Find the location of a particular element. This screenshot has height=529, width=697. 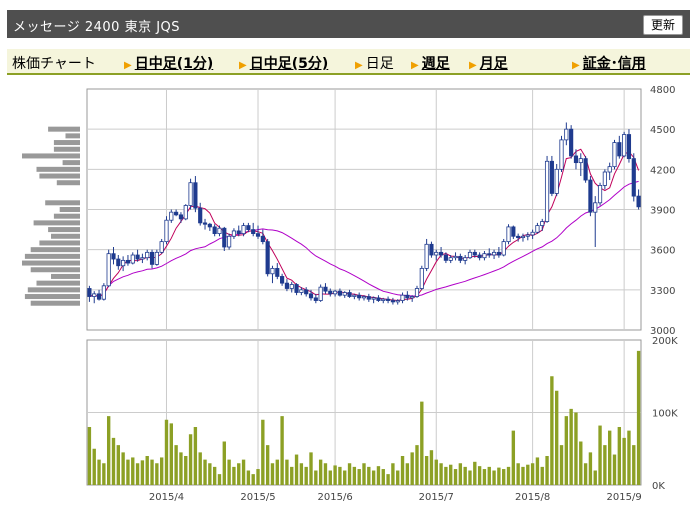

tab-weekly: ▶ 週足 is located at coordinates (430, 63).